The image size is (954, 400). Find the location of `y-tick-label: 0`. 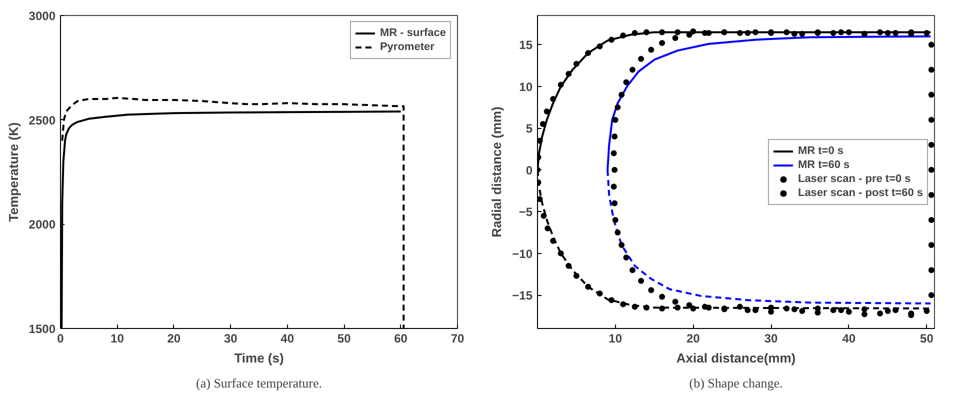

y-tick-label: 0 is located at coordinates (529, 170).